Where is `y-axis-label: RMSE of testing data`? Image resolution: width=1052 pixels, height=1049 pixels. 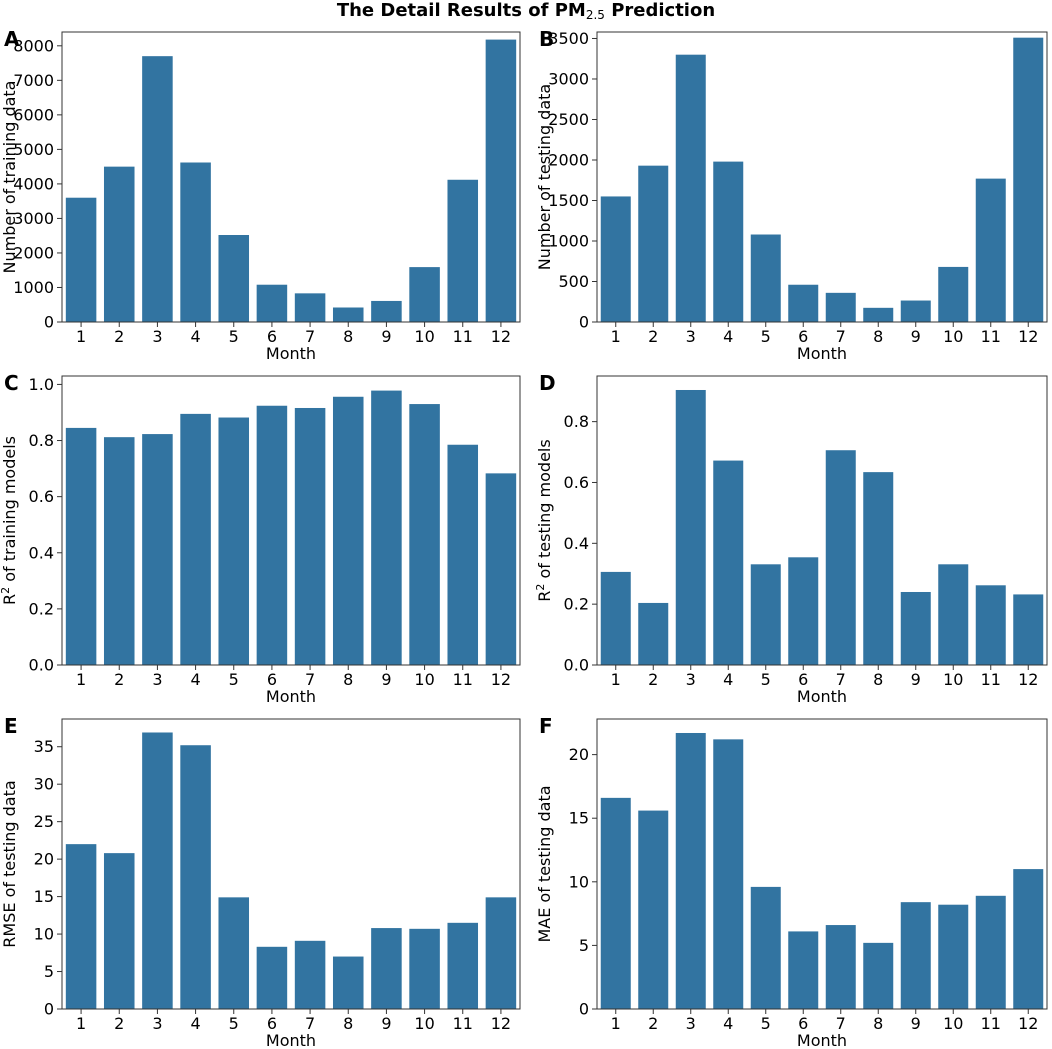
y-axis-label: RMSE of testing data is located at coordinates (9, 863).